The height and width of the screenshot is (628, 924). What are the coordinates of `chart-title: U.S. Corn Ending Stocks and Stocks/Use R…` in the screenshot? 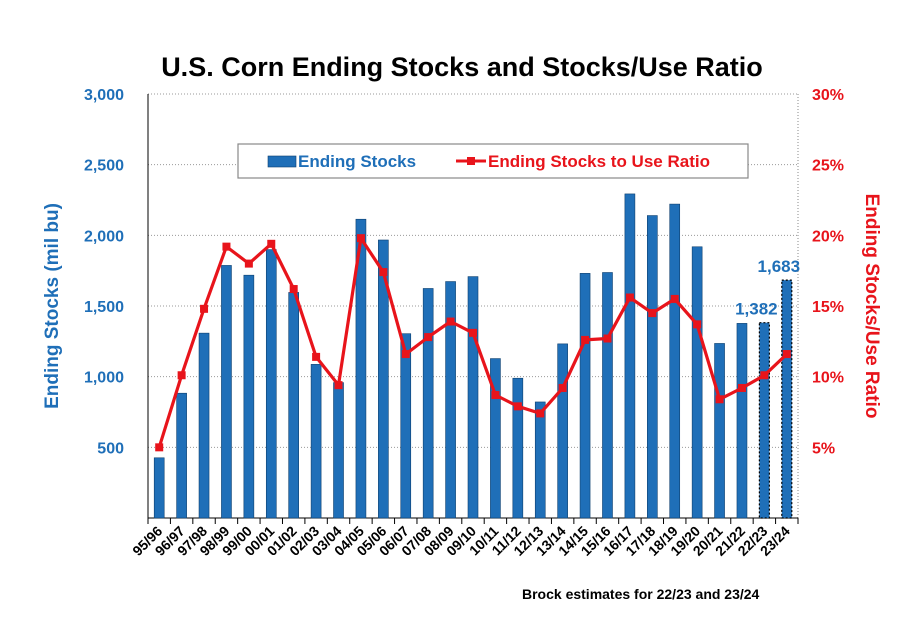 It's located at (462, 67).